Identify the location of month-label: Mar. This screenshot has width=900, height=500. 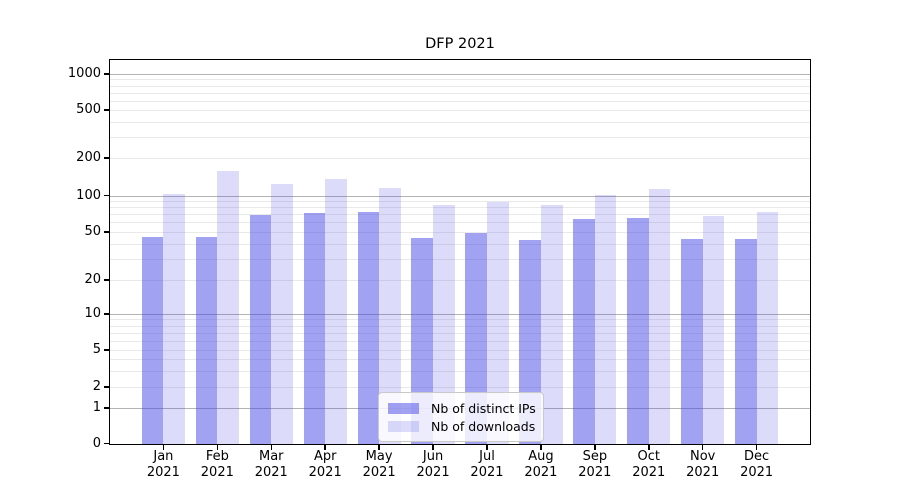
(271, 456).